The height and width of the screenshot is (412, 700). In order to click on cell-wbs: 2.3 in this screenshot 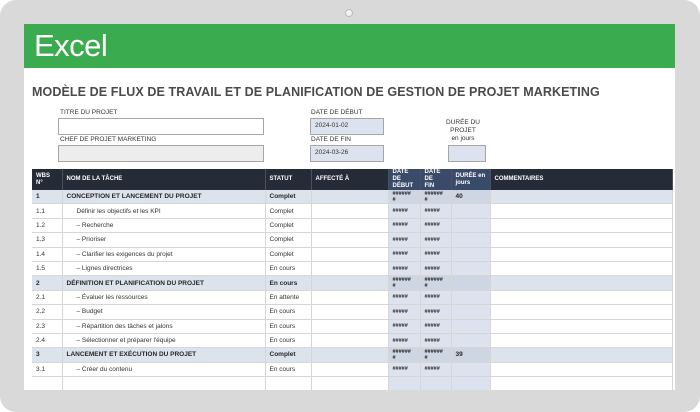, I will do `click(47, 326)`.